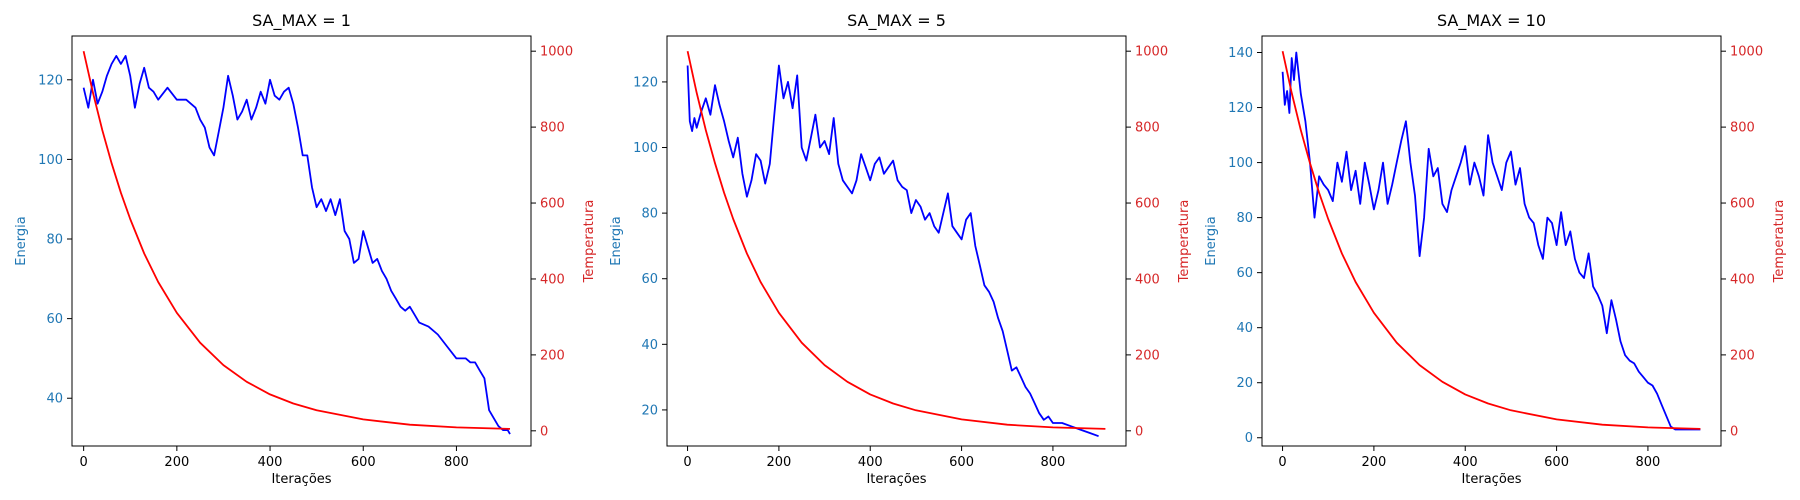 The width and height of the screenshot is (1800, 500). Describe the element at coordinates (1240, 53) in the screenshot. I see `y-tick-label: 140` at that location.